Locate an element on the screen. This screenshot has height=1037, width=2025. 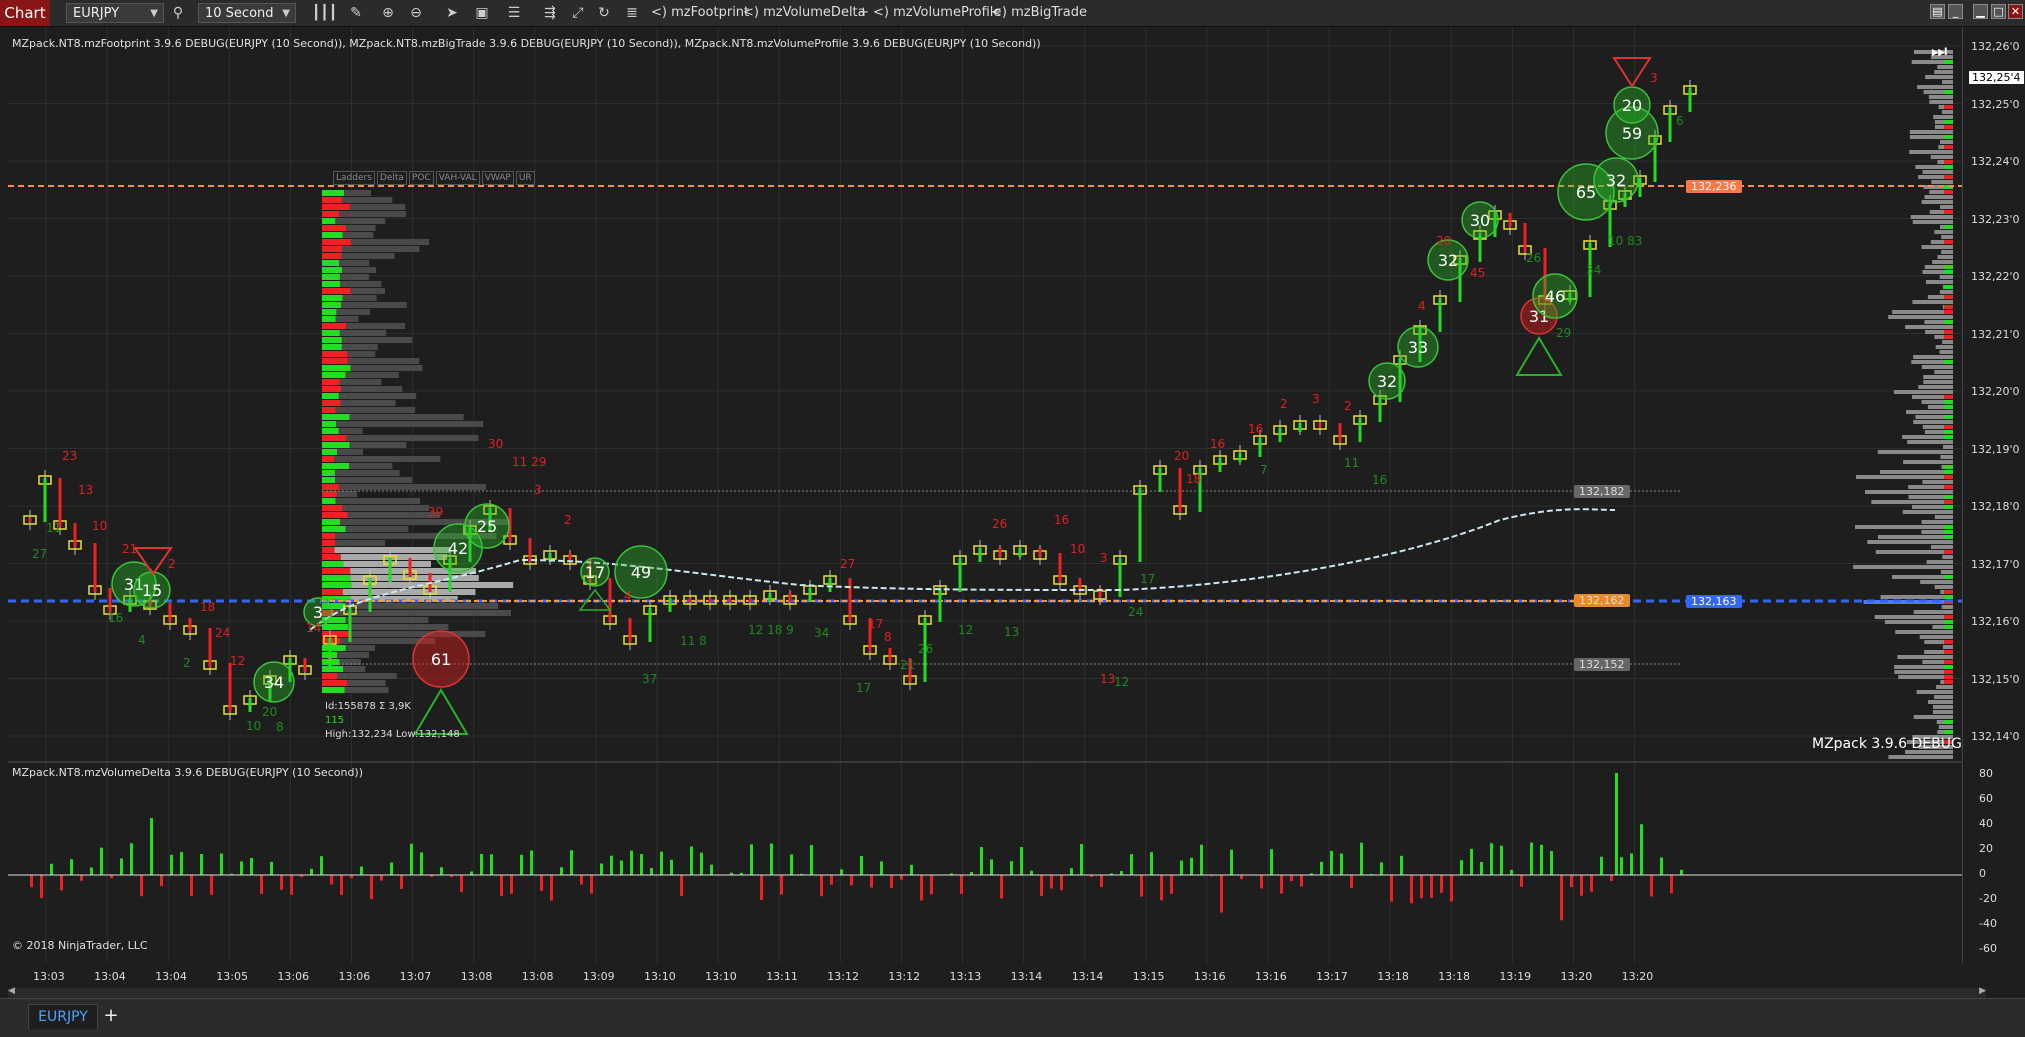
time-tick-label: 13:04 is located at coordinates (110, 976).